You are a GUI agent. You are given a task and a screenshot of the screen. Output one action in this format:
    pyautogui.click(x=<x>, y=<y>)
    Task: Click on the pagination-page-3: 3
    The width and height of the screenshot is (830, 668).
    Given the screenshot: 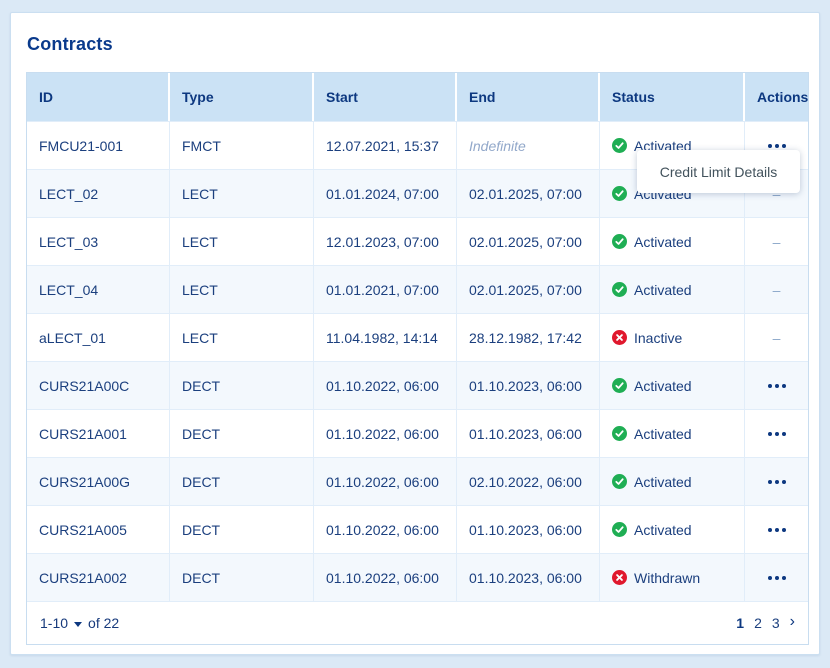 What is the action you would take?
    pyautogui.click(x=775, y=623)
    